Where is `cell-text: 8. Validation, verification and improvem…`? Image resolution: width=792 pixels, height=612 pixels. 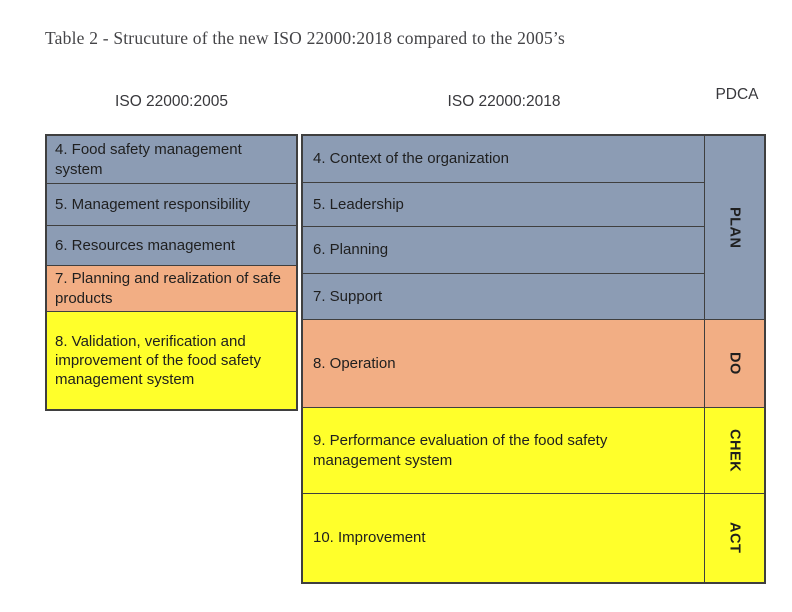
cell-text: 8. Validation, verification and improvem… is located at coordinates (158, 360).